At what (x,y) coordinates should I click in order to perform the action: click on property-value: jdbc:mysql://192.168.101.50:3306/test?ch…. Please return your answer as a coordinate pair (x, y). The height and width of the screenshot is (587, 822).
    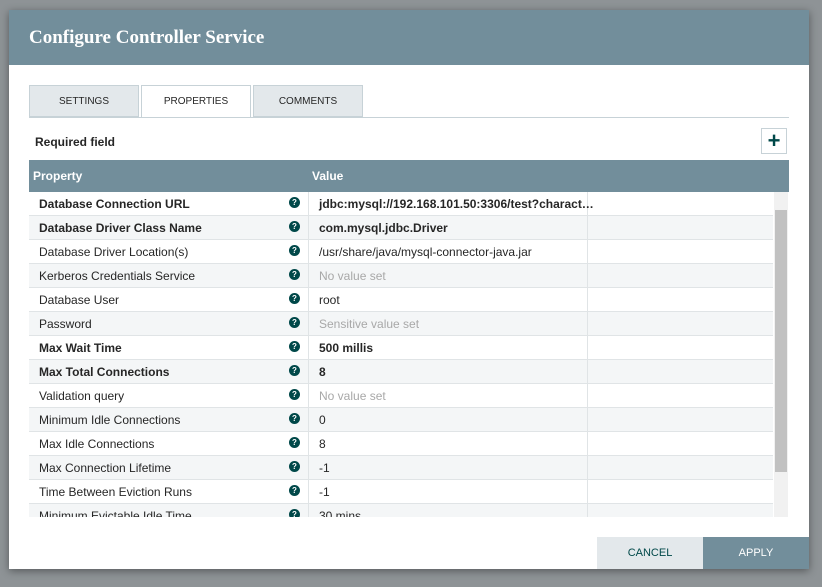
    Looking at the image, I should click on (456, 204).